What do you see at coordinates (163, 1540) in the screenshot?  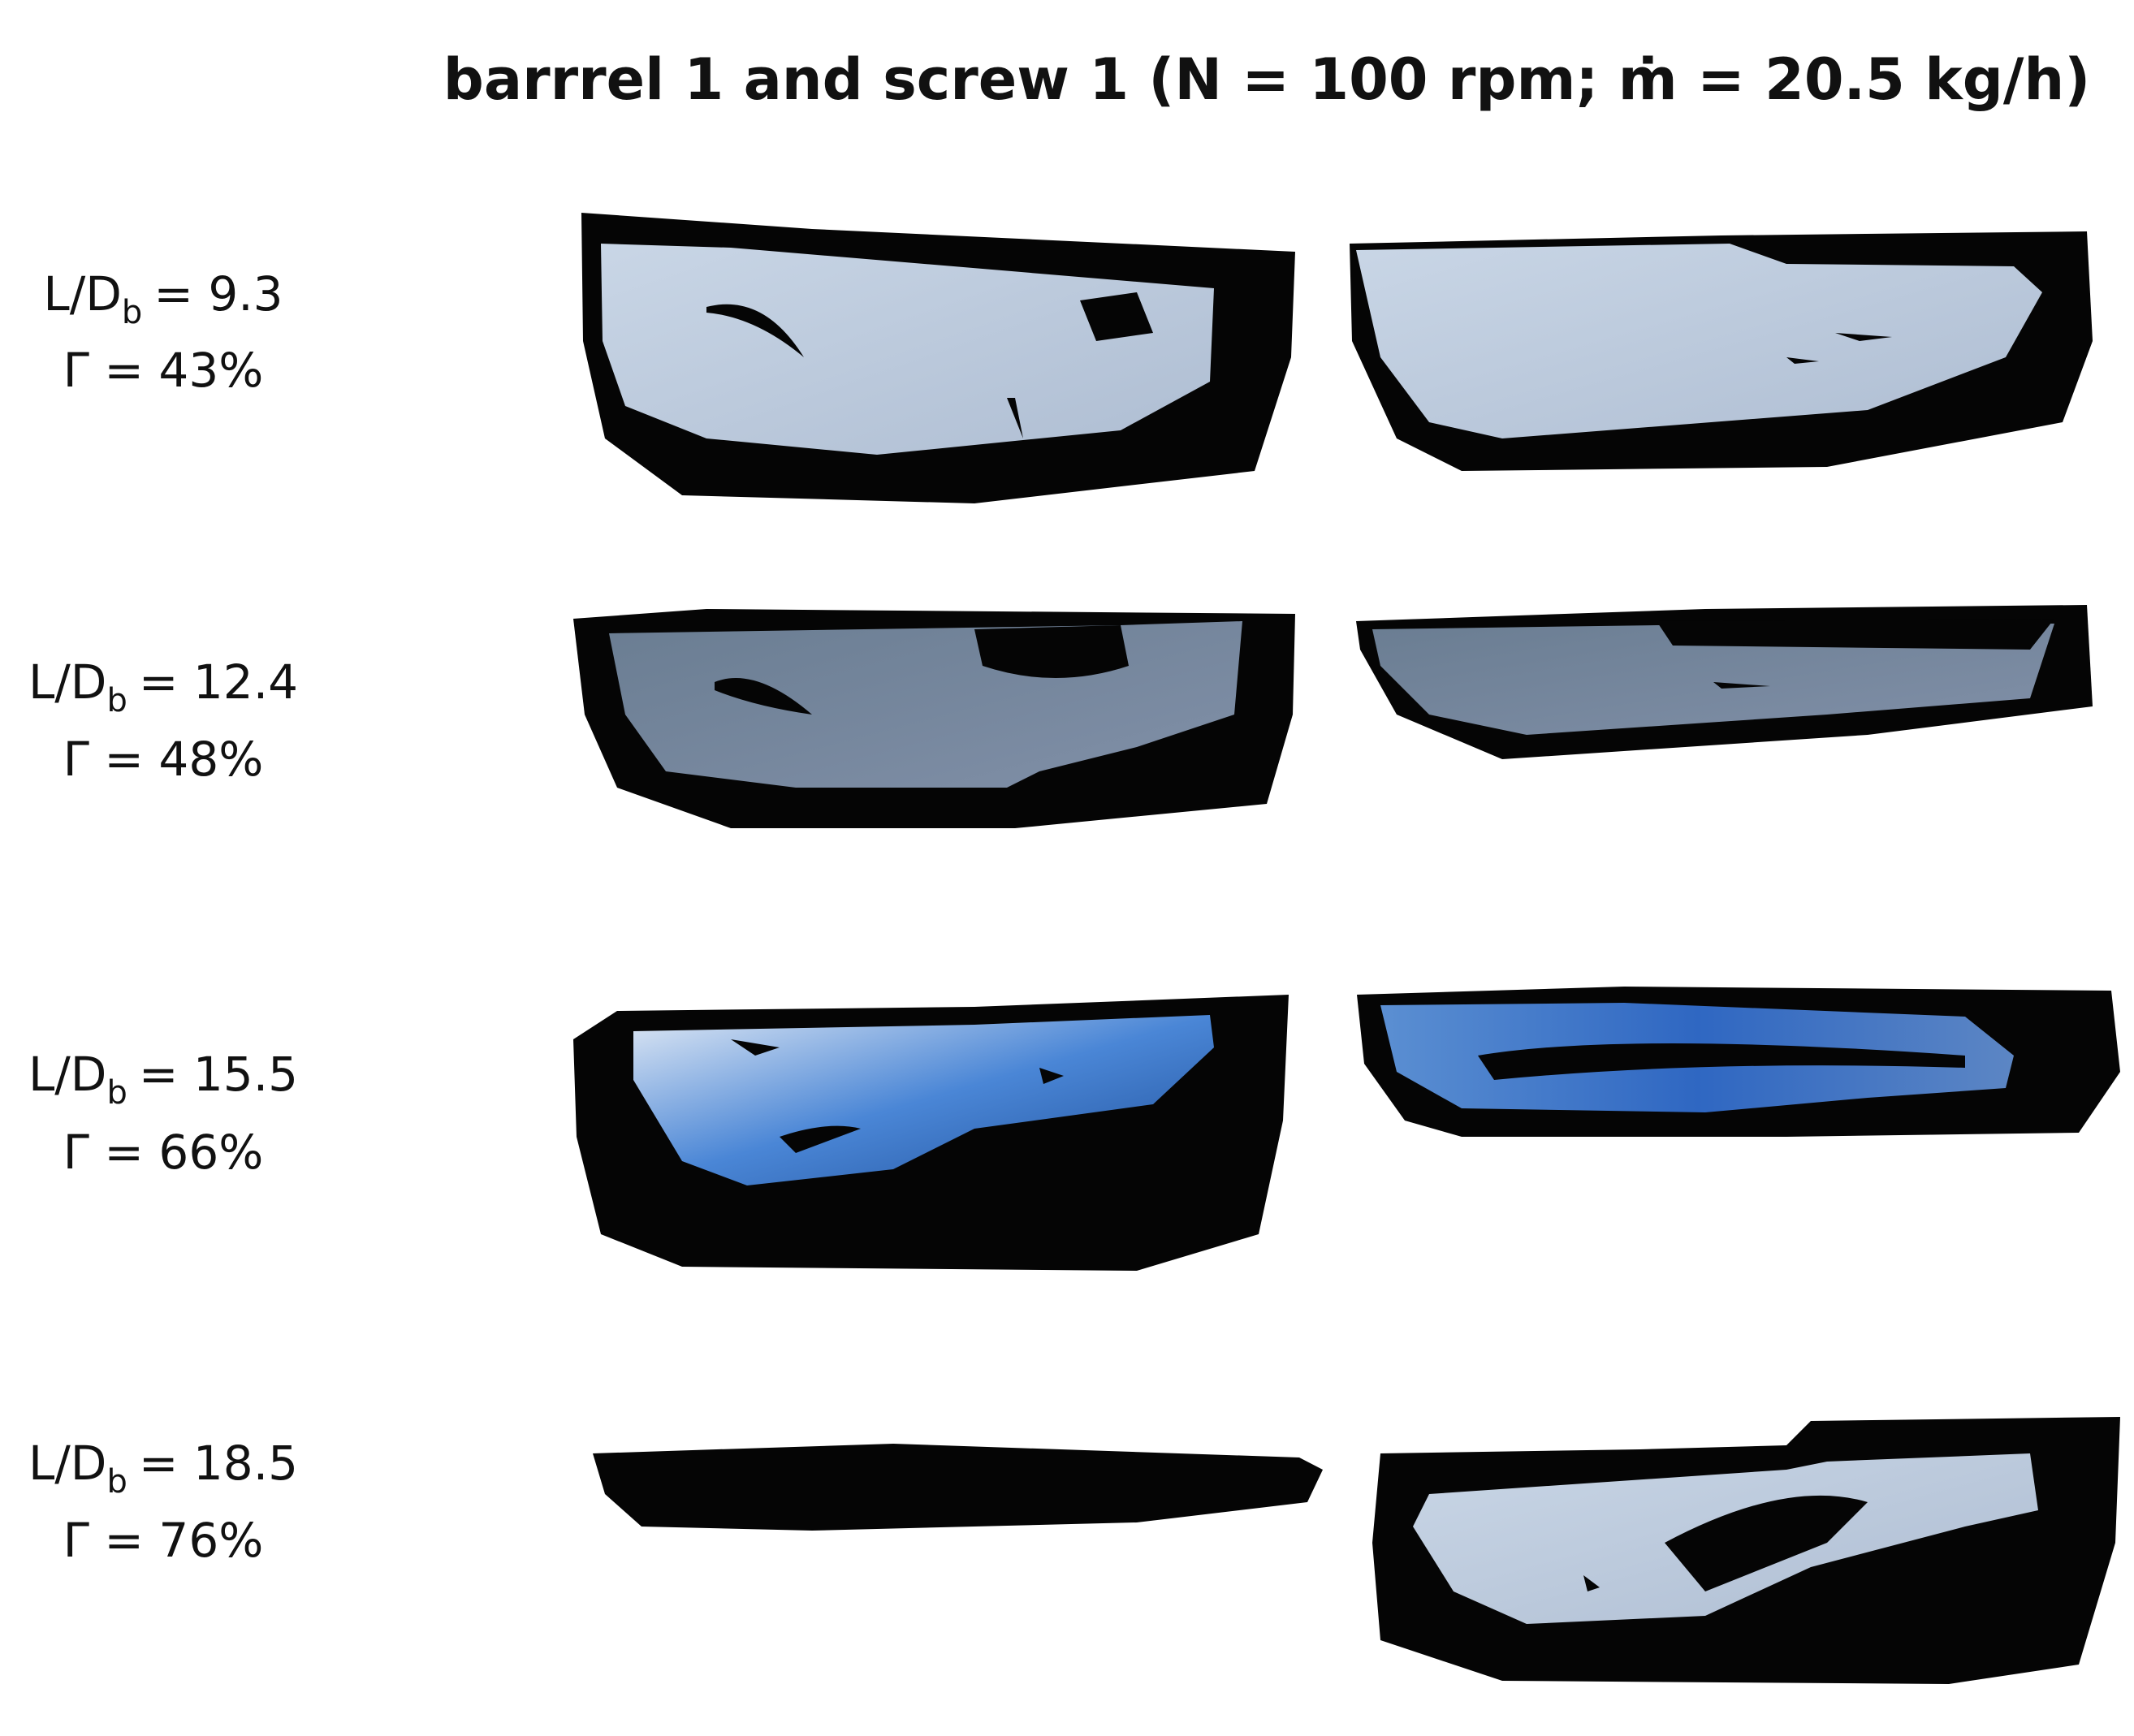 I see `gamma-label: Γ = 76%` at bounding box center [163, 1540].